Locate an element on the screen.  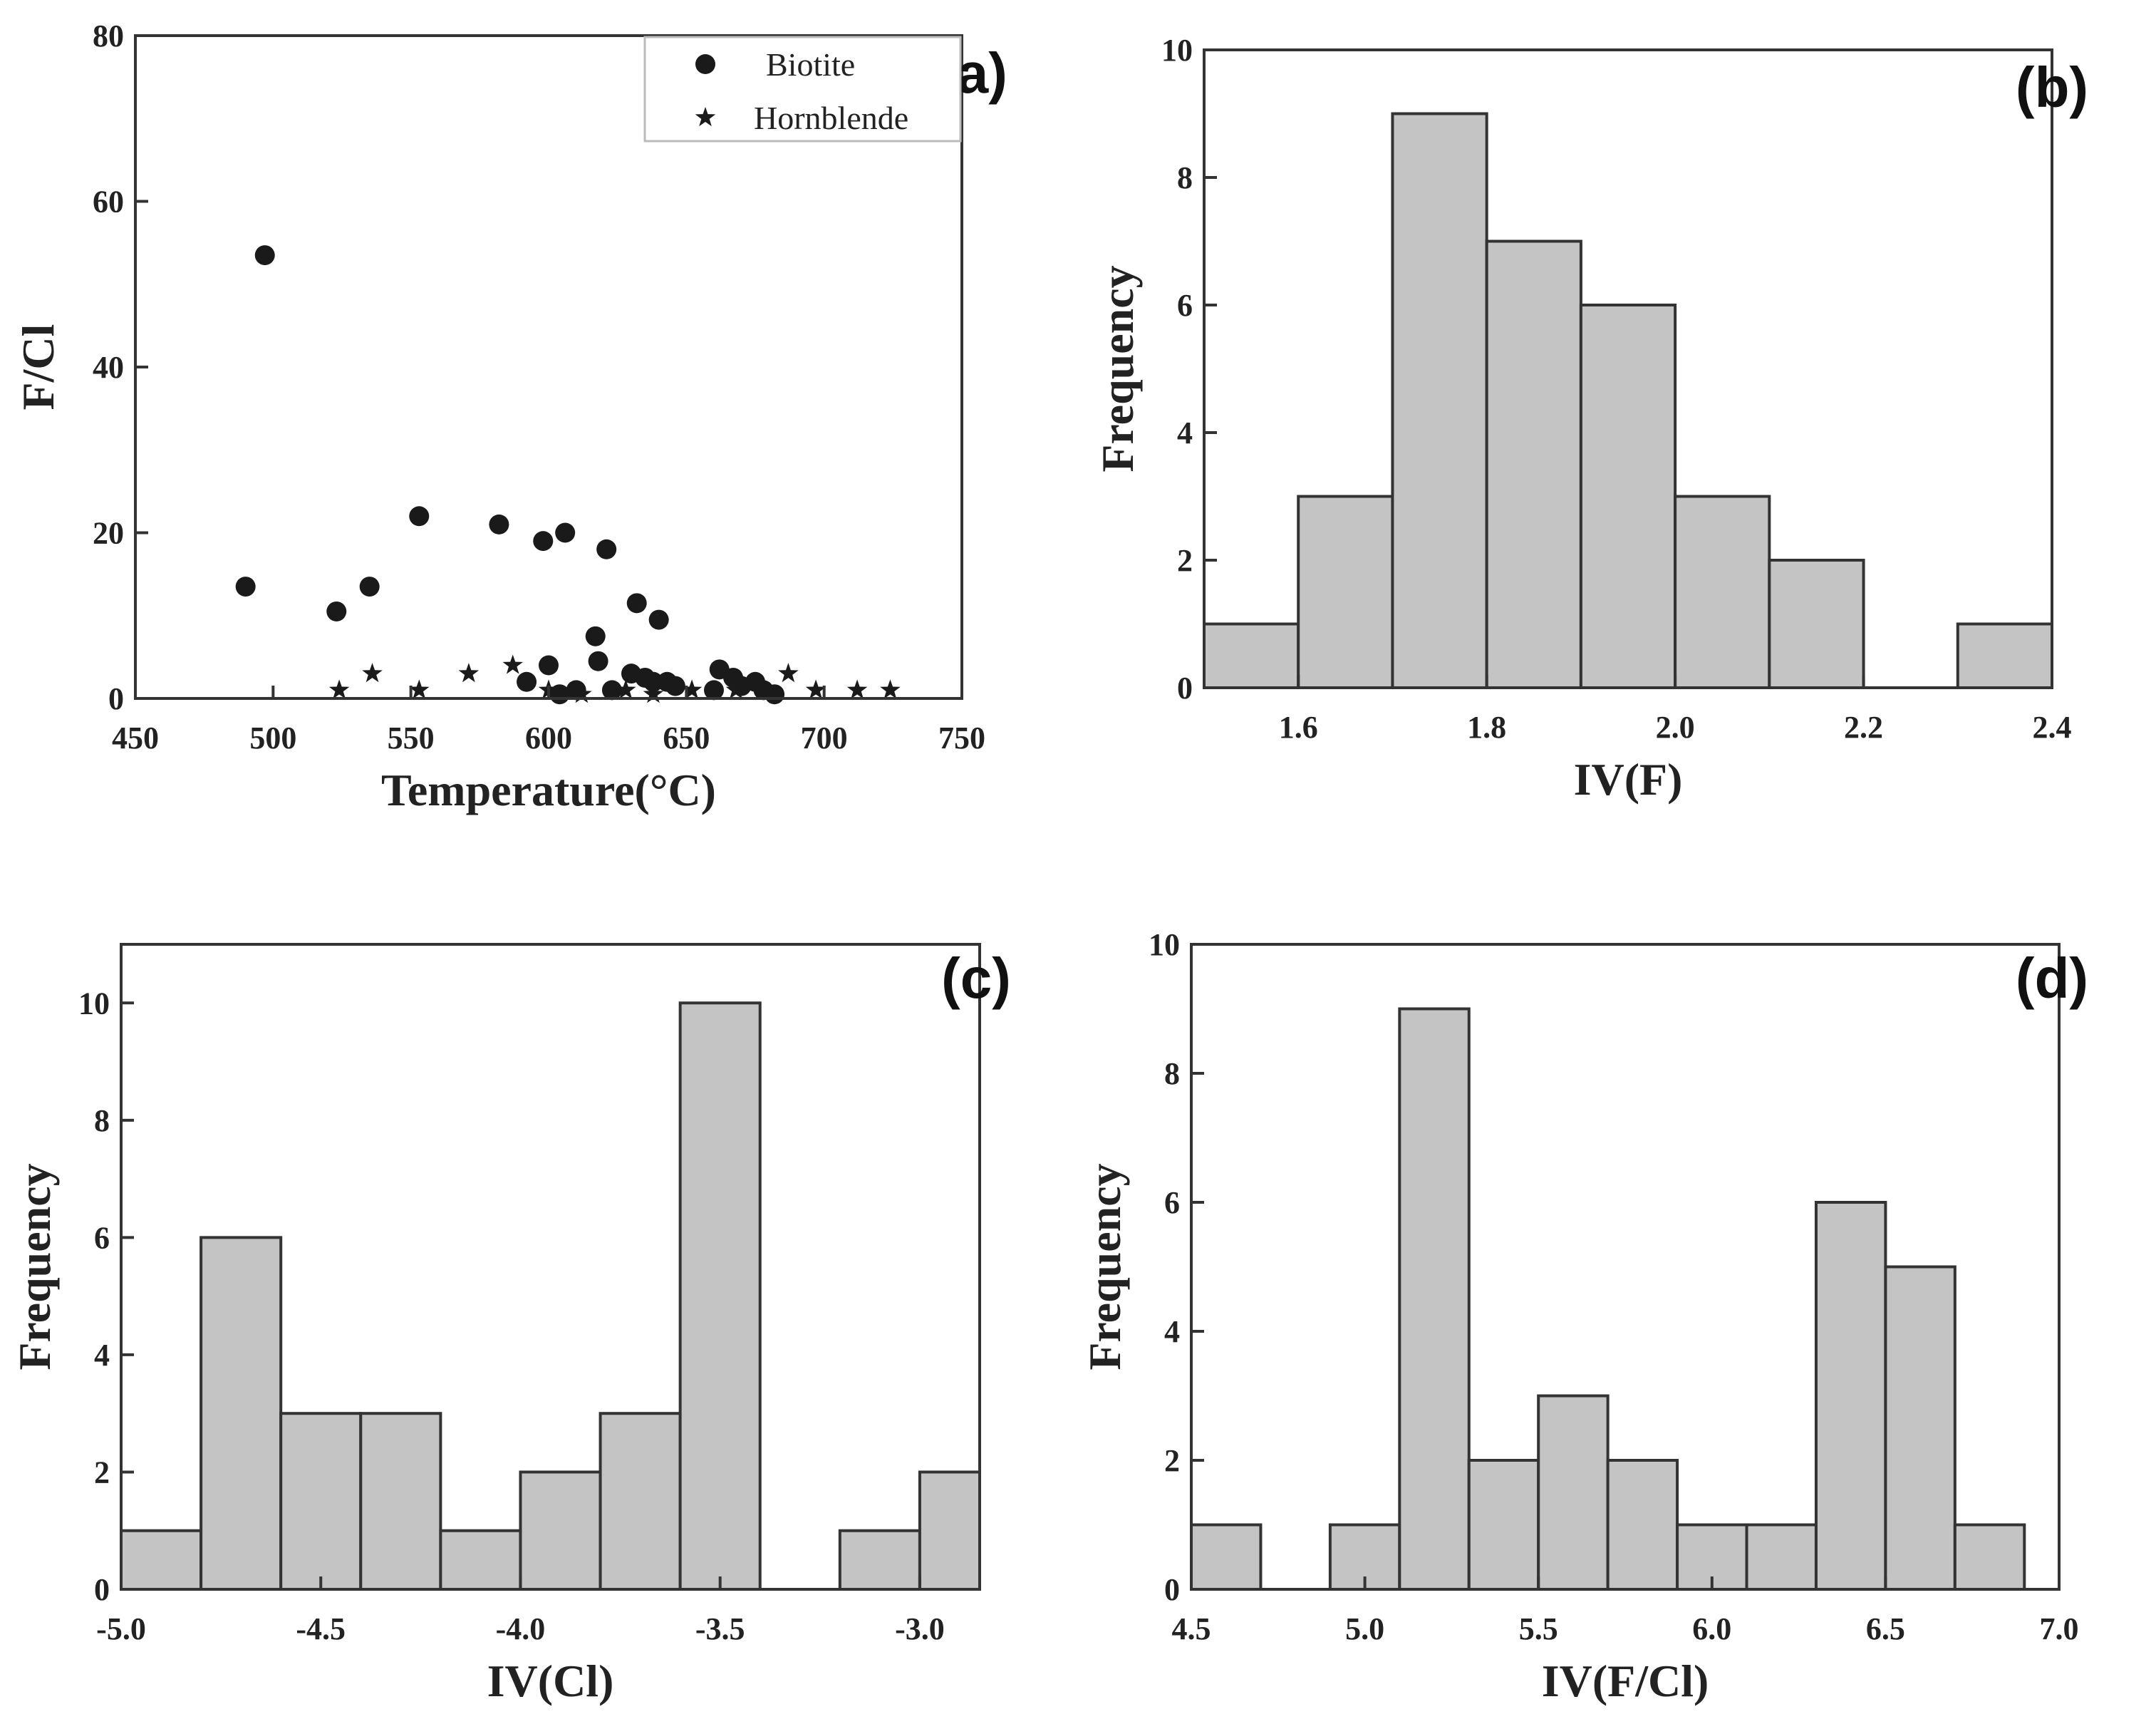
x-tick-label: -3.5 is located at coordinates (720, 1628).